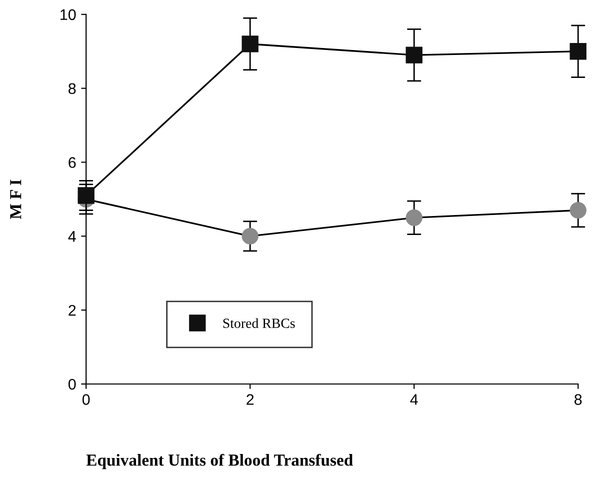  What do you see at coordinates (86, 399) in the screenshot?
I see `x-tick-label: 0` at bounding box center [86, 399].